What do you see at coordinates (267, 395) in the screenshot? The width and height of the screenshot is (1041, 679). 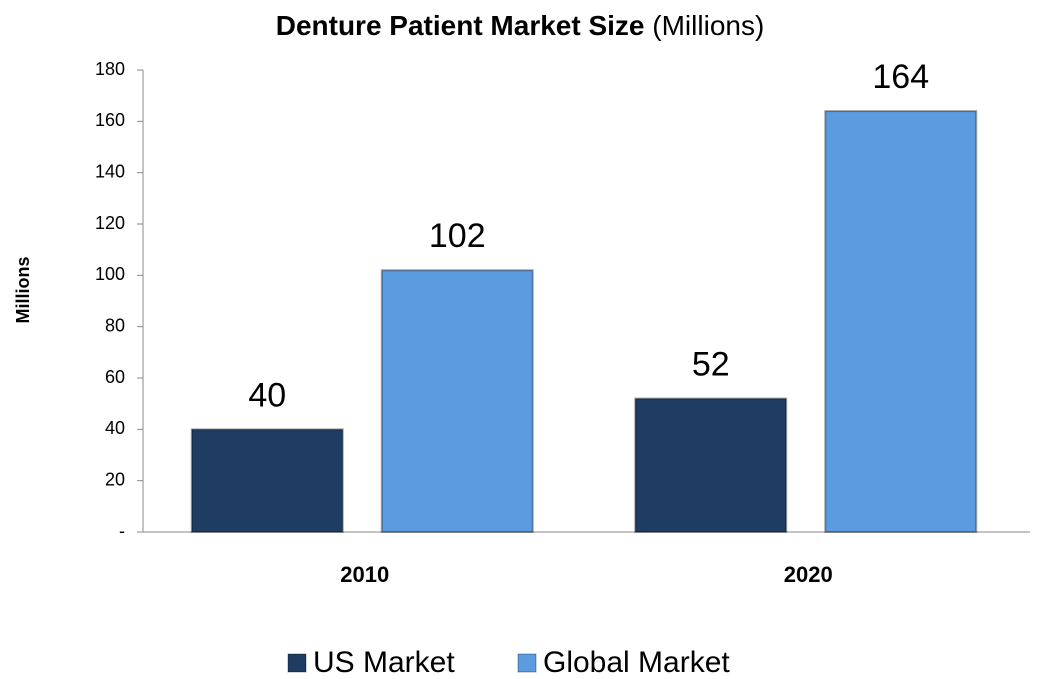 I see `data-label: 40` at bounding box center [267, 395].